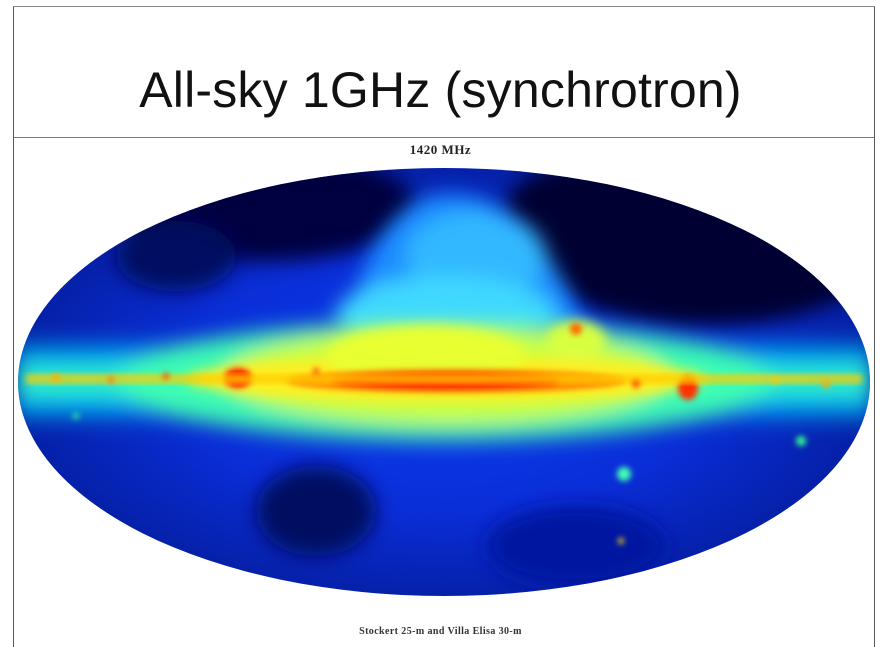  I want to click on map-credit: Stockert 25-m and Villa Elisa 30-m, so click(440, 631).